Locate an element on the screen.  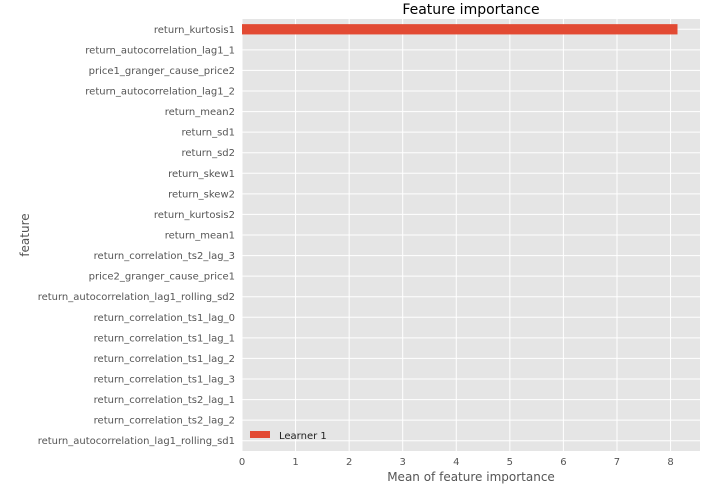
y-tick-label: return_skew1 is located at coordinates (201, 174).